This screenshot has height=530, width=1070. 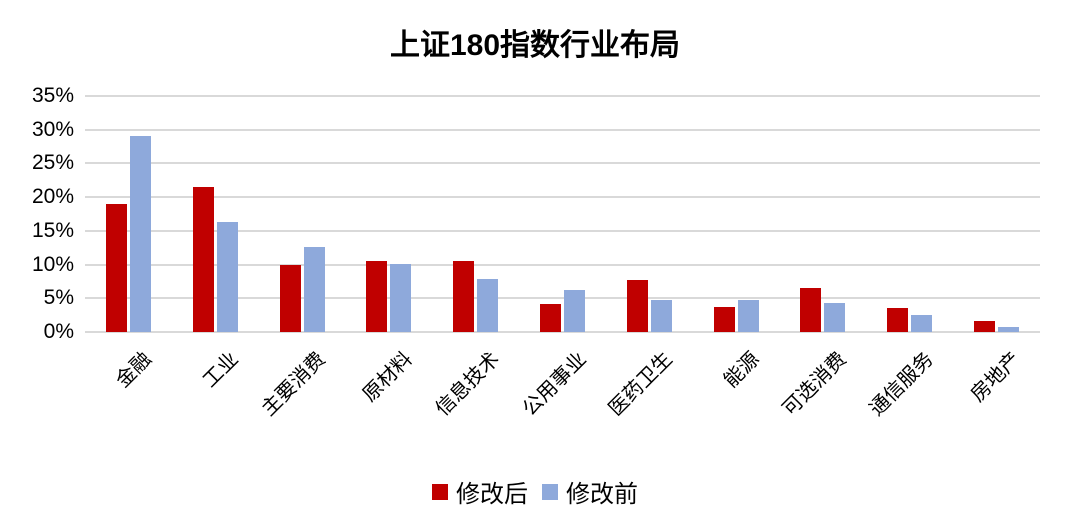 I want to click on bar-修改后-工业, so click(x=203, y=259).